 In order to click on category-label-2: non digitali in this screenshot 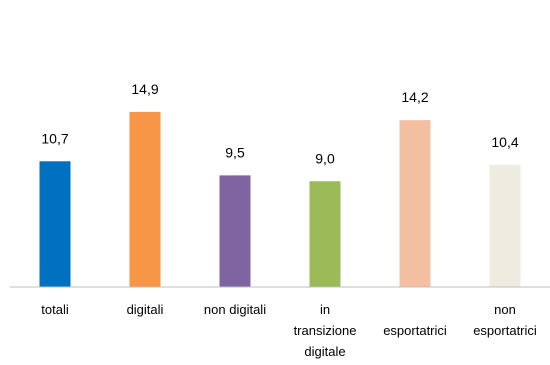, I will do `click(235, 309)`.